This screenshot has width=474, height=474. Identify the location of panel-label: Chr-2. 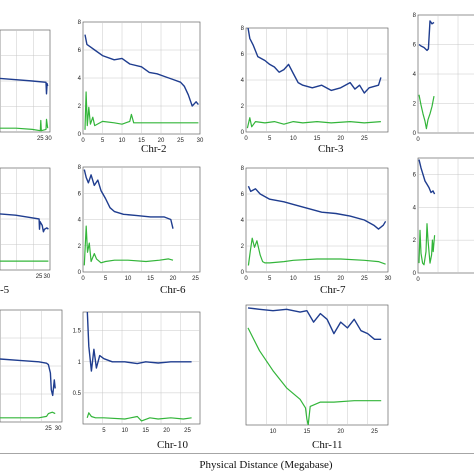
(153, 149).